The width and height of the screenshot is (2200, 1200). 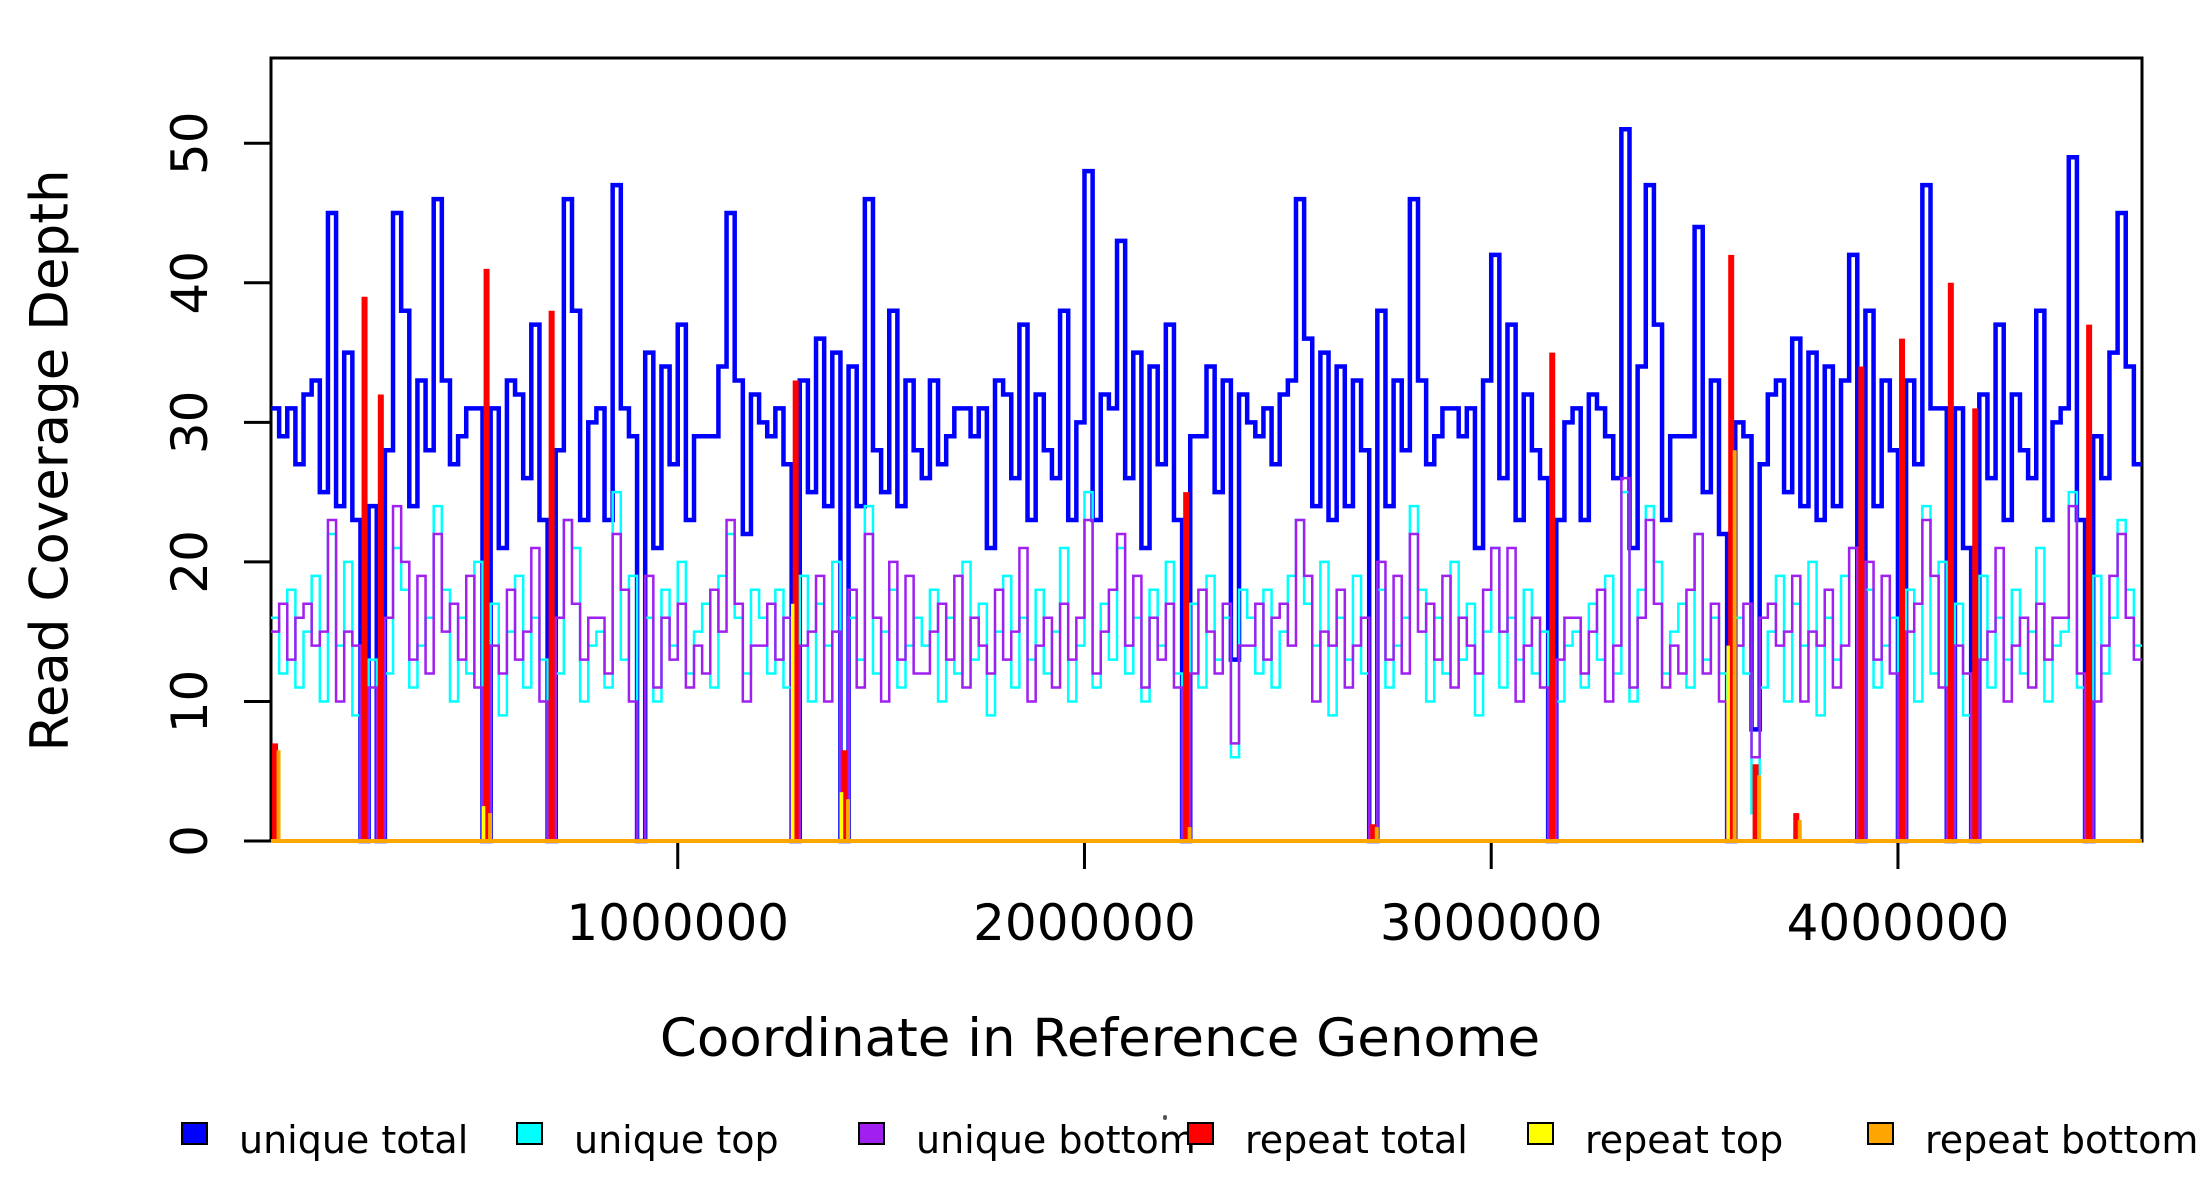 I want to click on y-axis-title: Read Coverage Depth, so click(x=50, y=460).